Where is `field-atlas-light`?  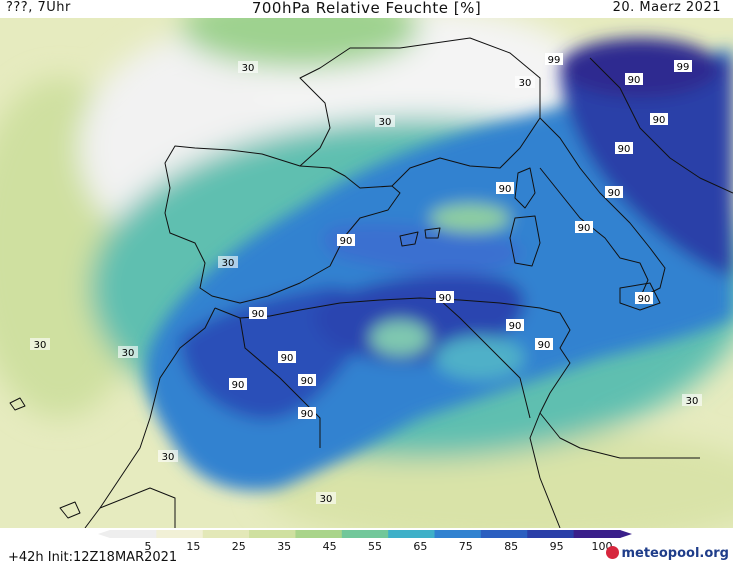 field-atlas-light is located at coordinates (400, 338).